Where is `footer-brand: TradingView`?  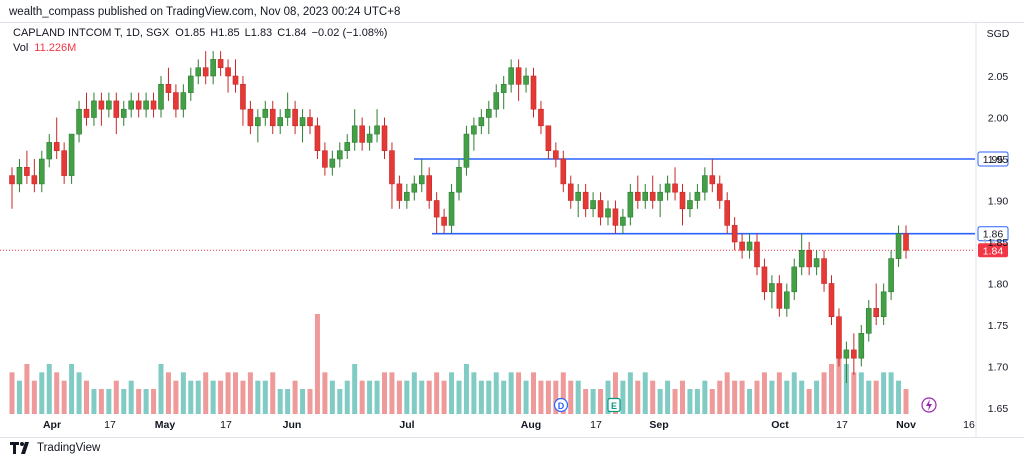 footer-brand: TradingView is located at coordinates (55, 448).